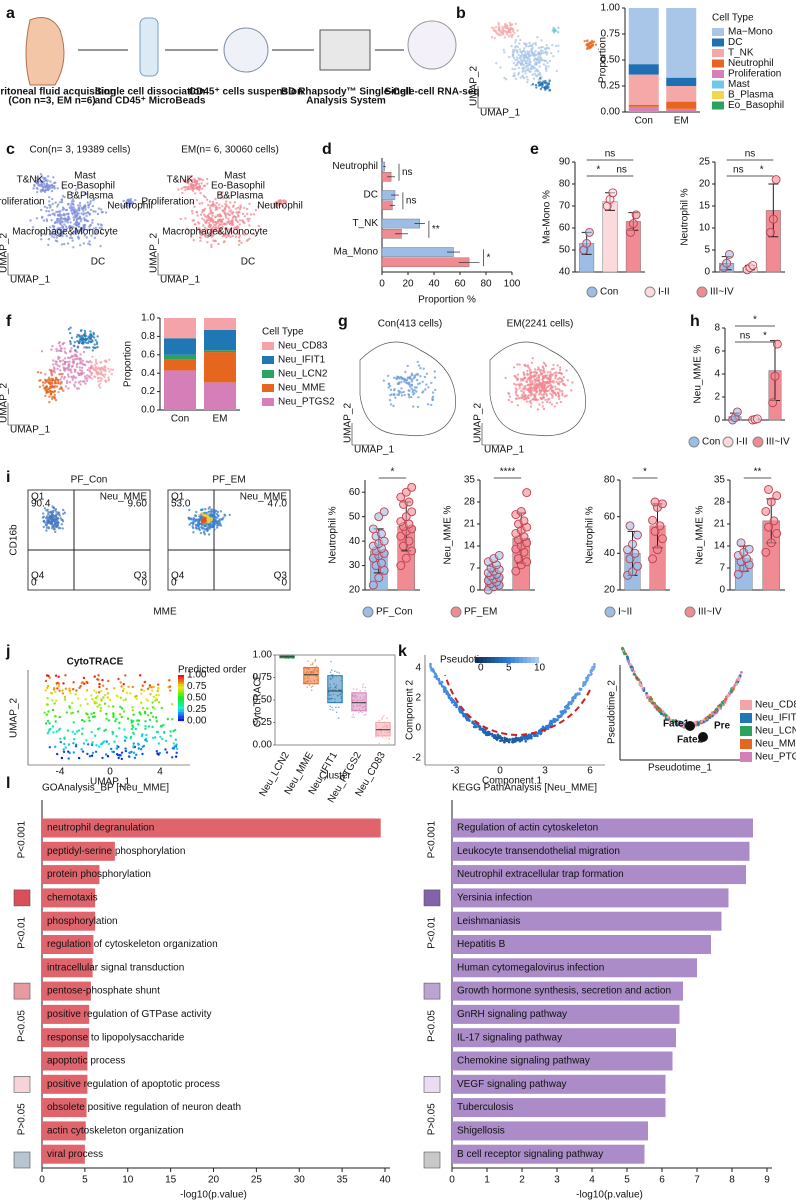 Image resolution: width=796 pixels, height=1200 pixels. What do you see at coordinates (382, 284) in the screenshot?
I see `x-tick-label: 0` at bounding box center [382, 284].